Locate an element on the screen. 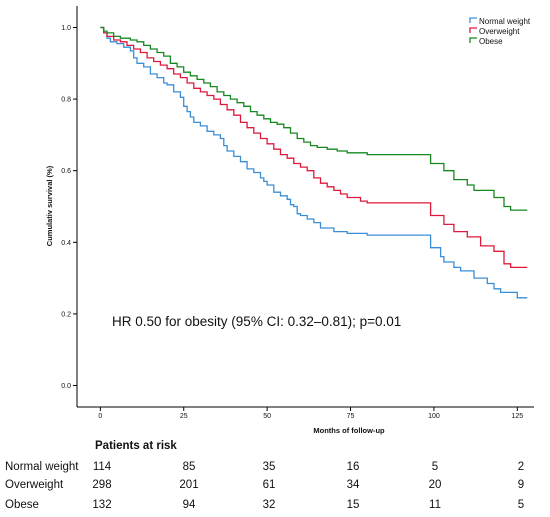  risk-cell: 132 is located at coordinates (102, 505).